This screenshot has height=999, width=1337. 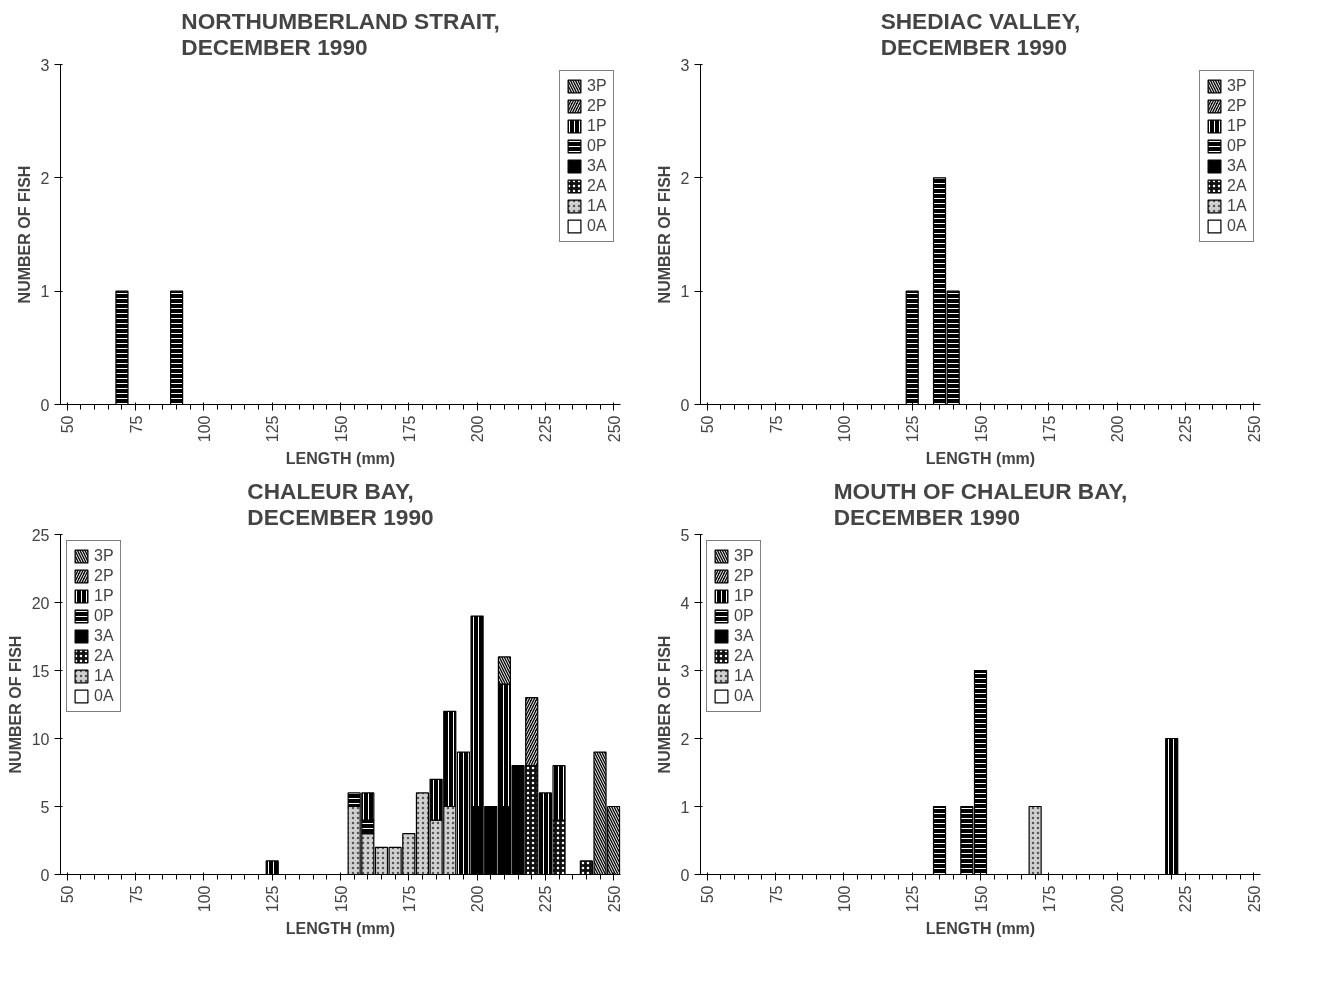 I want to click on chart-title: NORTHUMBERLAND STRAIT, DECEMBER 1990, so click(x=340, y=33).